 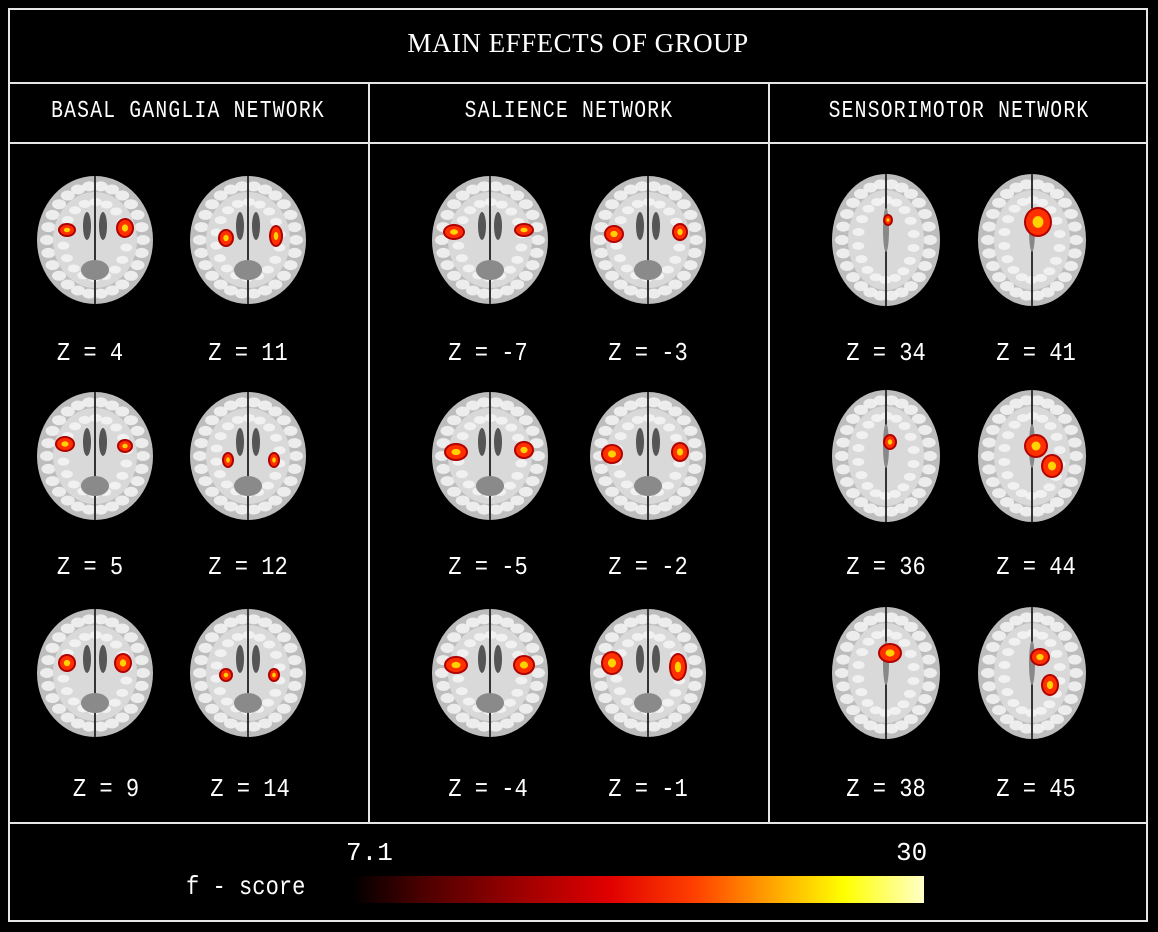 I want to click on slice-label: Z = 41, so click(x=1036, y=353).